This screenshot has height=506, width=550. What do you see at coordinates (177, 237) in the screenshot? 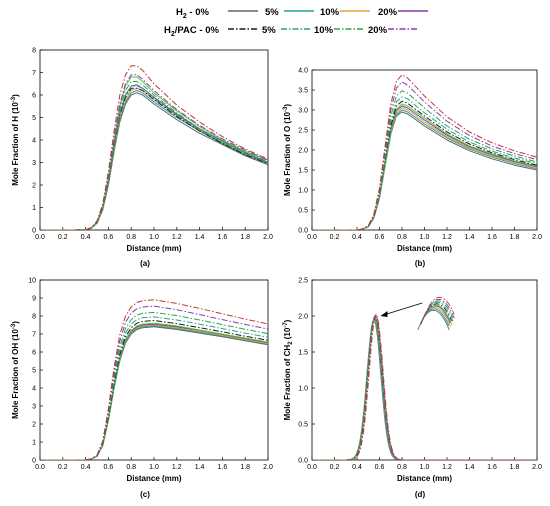
I see `x-tick-label: 1.2` at bounding box center [177, 237].